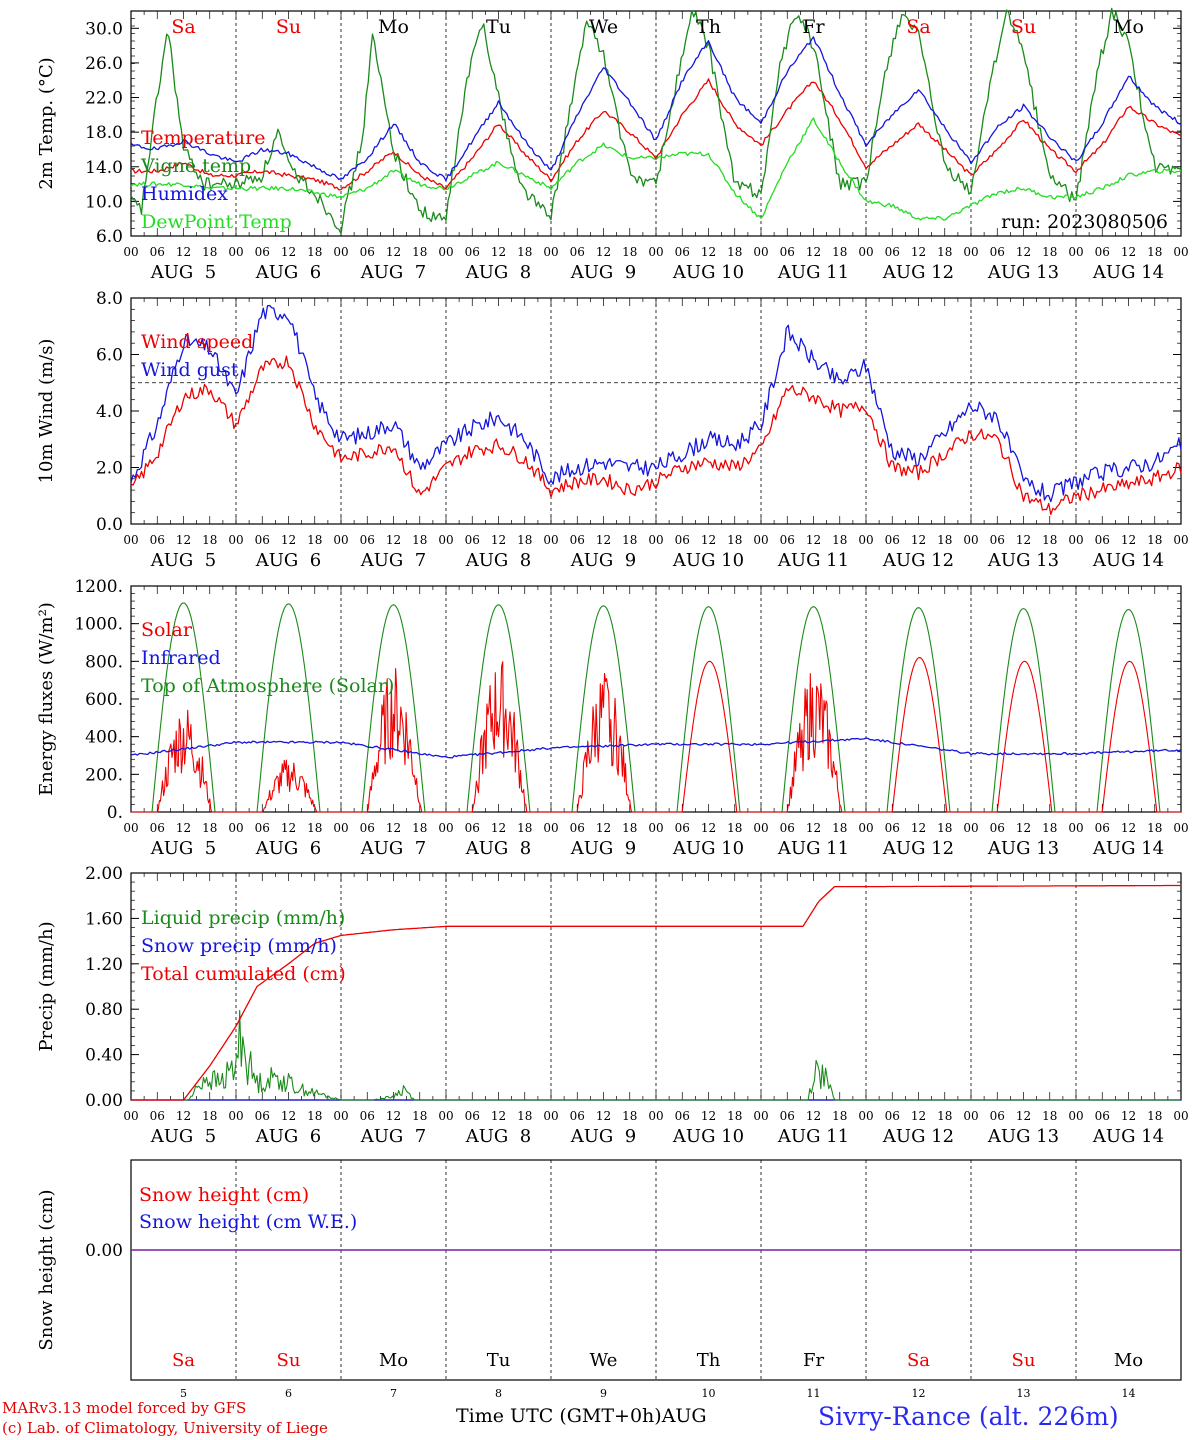  What do you see at coordinates (267, 686) in the screenshot?
I see `legend-entry: Top of Atmosphere (Solar)` at bounding box center [267, 686].